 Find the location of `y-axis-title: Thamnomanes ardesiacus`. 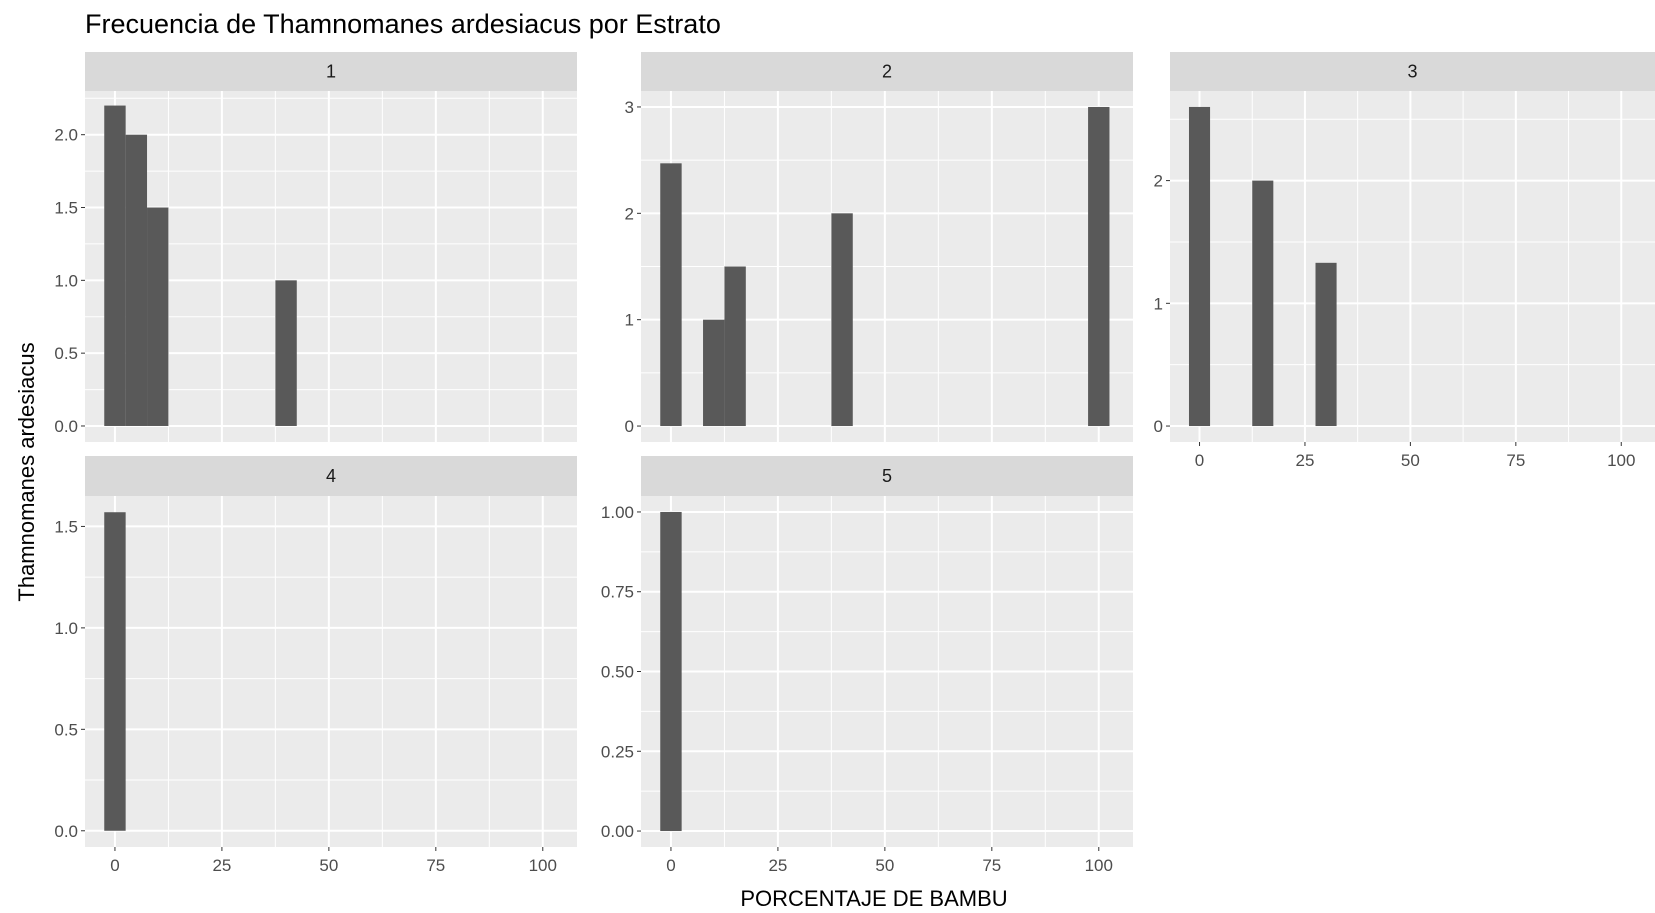

y-axis-title: Thamnomanes ardesiacus is located at coordinates (26, 471).